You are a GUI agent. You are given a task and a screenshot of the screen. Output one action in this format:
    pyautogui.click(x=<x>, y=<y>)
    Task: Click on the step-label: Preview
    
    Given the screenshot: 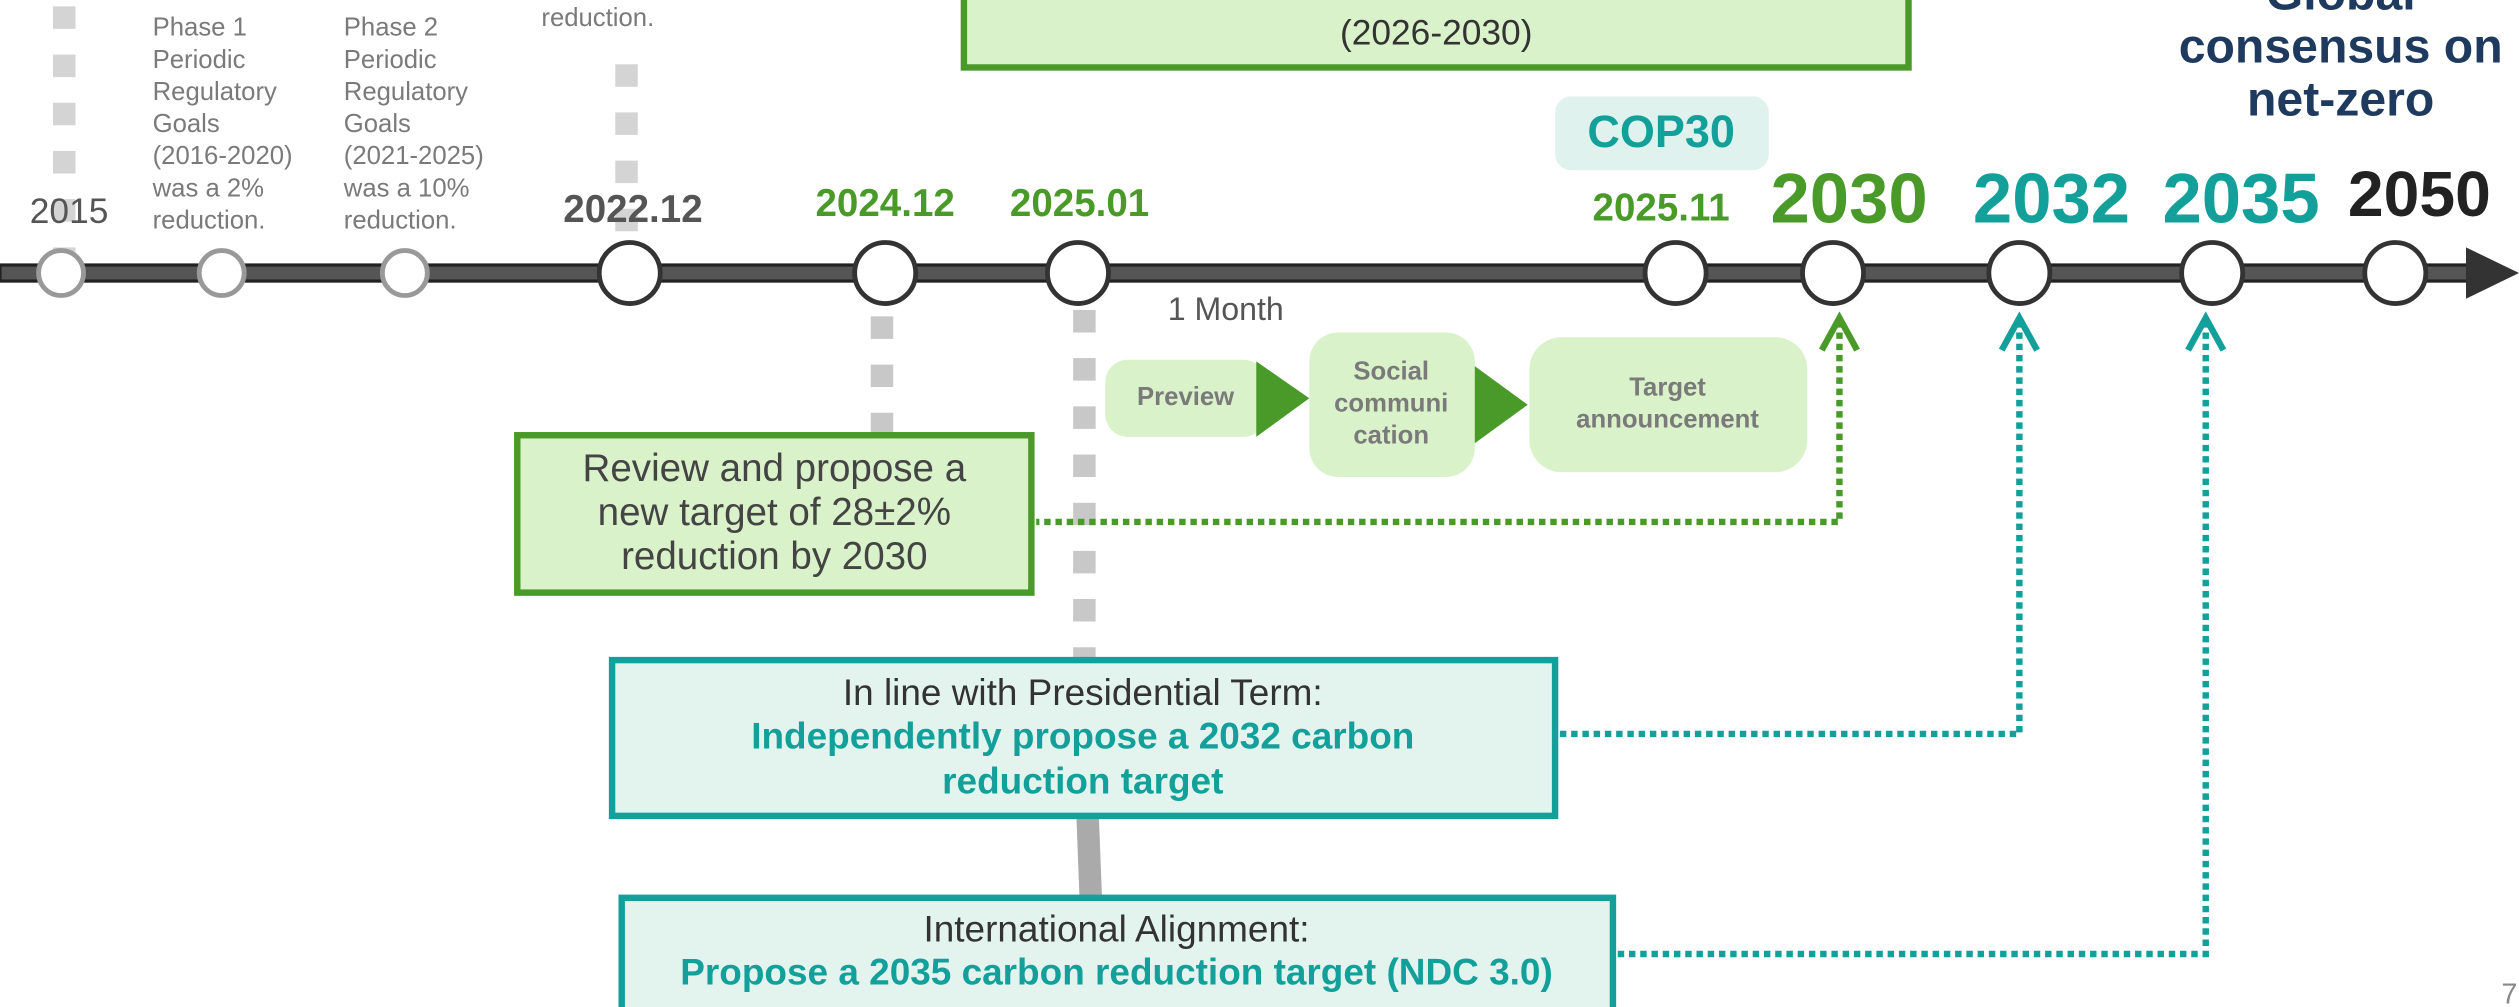 What is the action you would take?
    pyautogui.click(x=1186, y=397)
    